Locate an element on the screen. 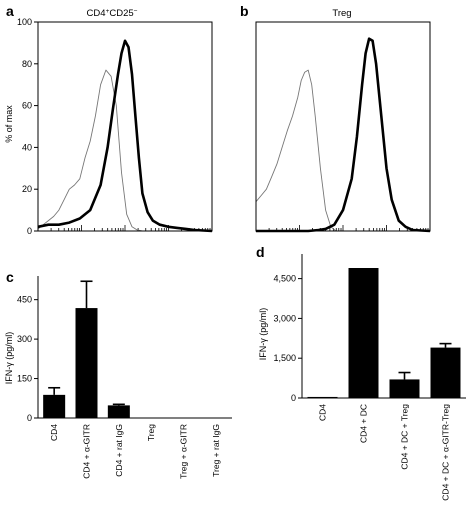 The width and height of the screenshot is (474, 516). panel-b-title: Treg is located at coordinates (341, 13).